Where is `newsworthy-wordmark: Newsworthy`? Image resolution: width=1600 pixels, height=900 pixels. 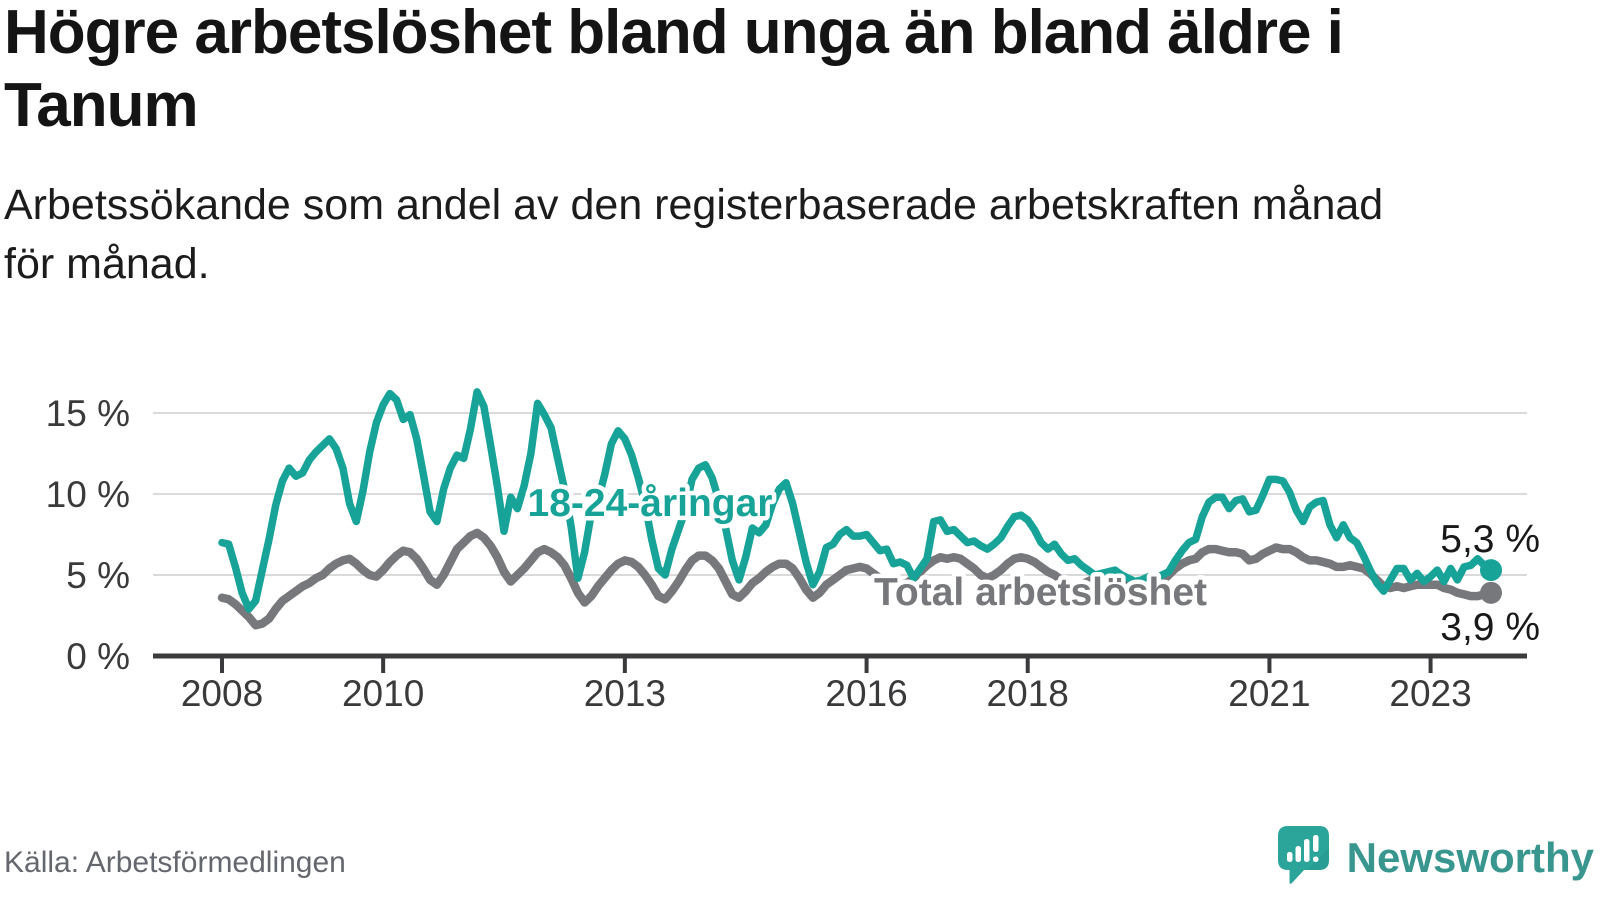 newsworthy-wordmark: Newsworthy is located at coordinates (1470, 857).